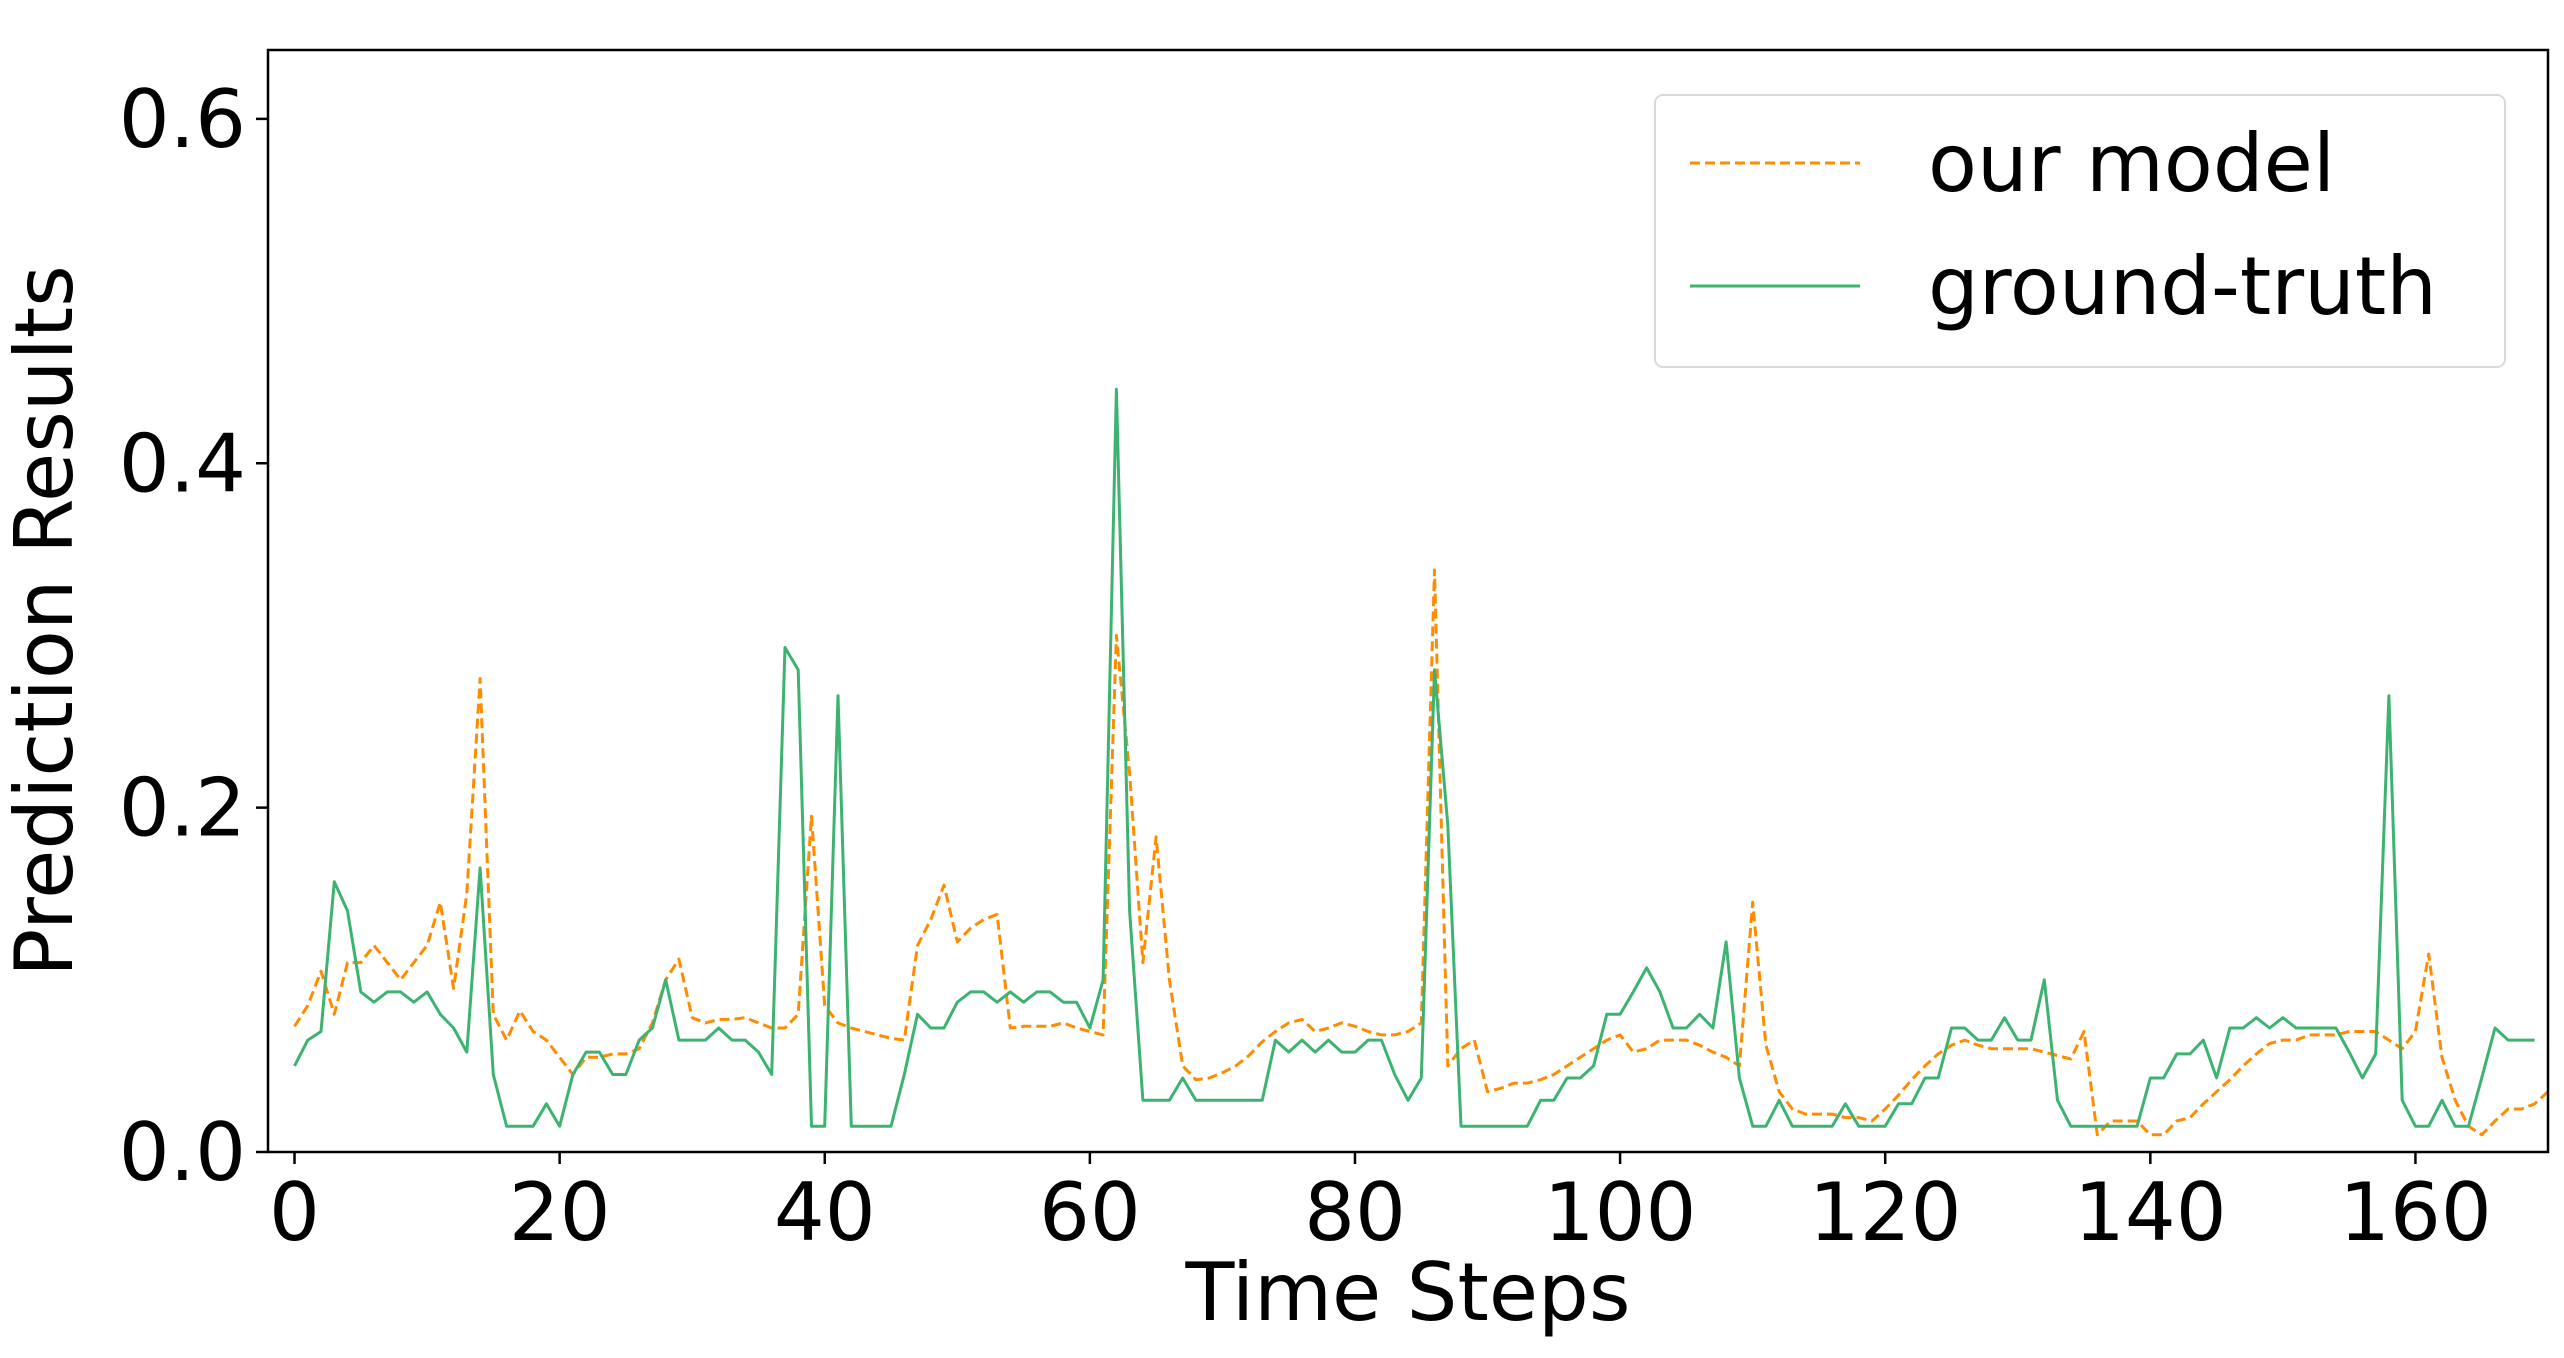 This screenshot has height=1358, width=2564. I want to click on legend: our model ground-truth, so click(2080, 231).